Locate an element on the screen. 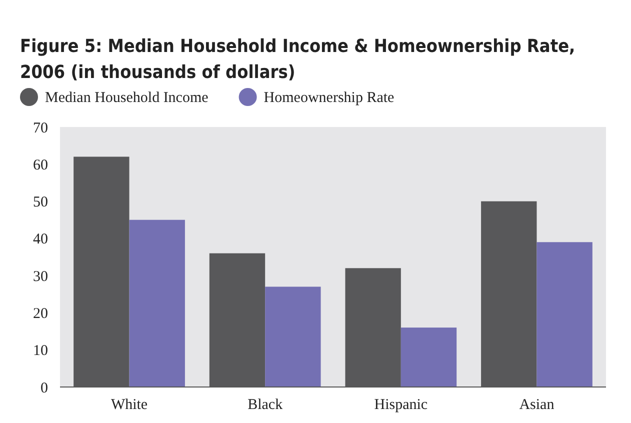 This screenshot has width=631, height=423. y-tick-label: 70 is located at coordinates (40, 128).